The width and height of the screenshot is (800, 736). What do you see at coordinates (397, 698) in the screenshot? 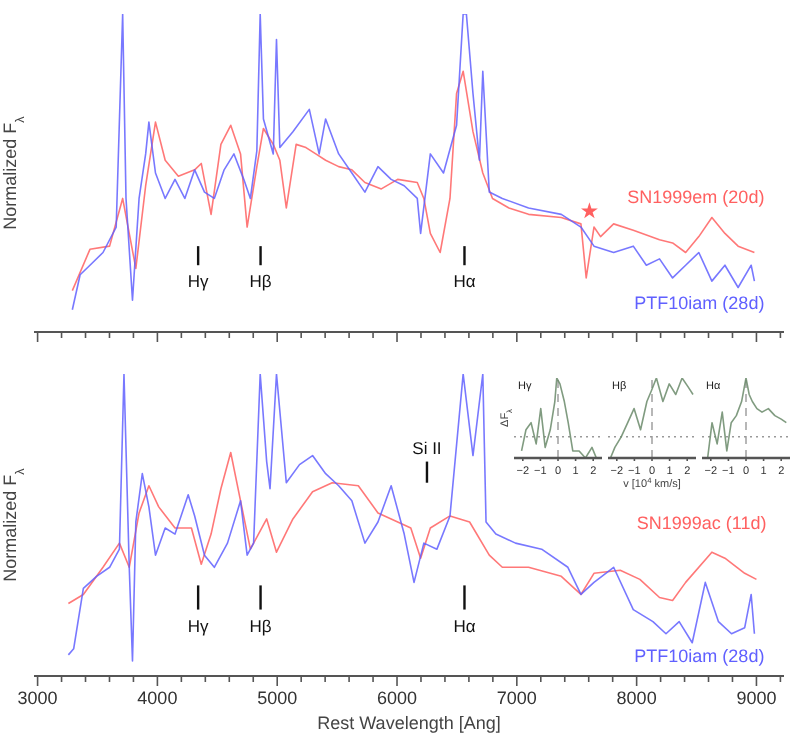
I see `x-tick-label: 6000` at bounding box center [397, 698].